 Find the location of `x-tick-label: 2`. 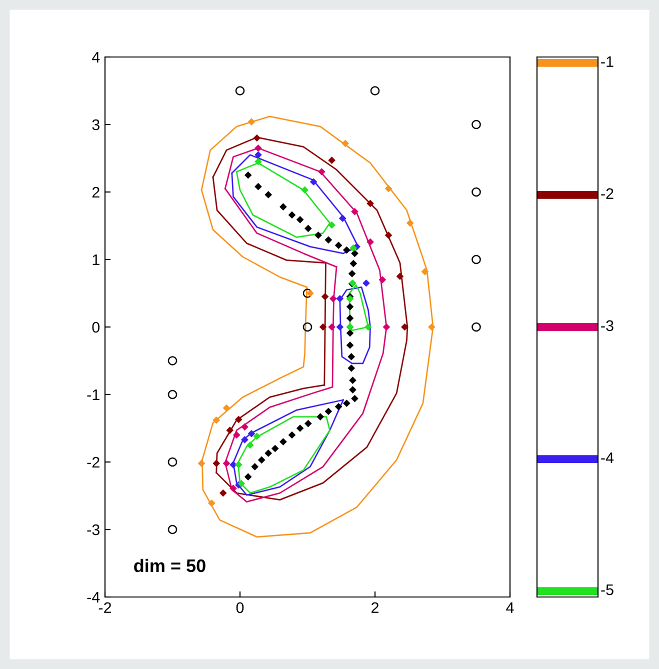

x-tick-label: 2 is located at coordinates (375, 607).